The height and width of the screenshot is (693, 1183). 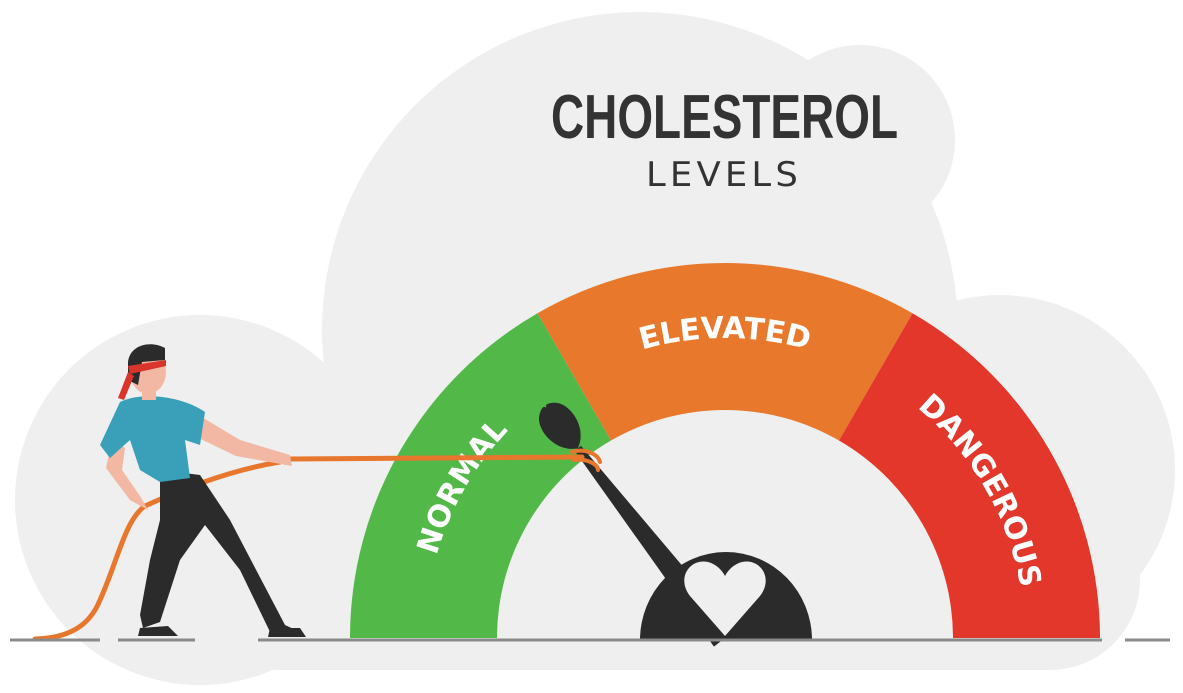 What do you see at coordinates (725, 351) in the screenshot?
I see `gauge-zone-elevated` at bounding box center [725, 351].